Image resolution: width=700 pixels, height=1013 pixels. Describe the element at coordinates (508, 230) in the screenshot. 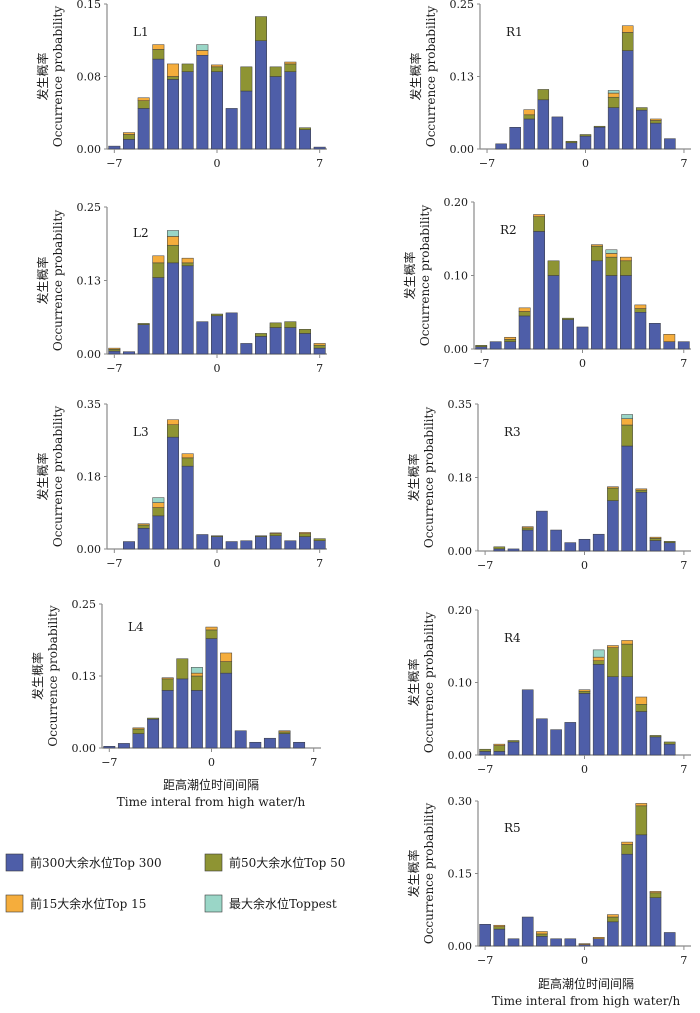

I see `panel-label: R2` at that location.